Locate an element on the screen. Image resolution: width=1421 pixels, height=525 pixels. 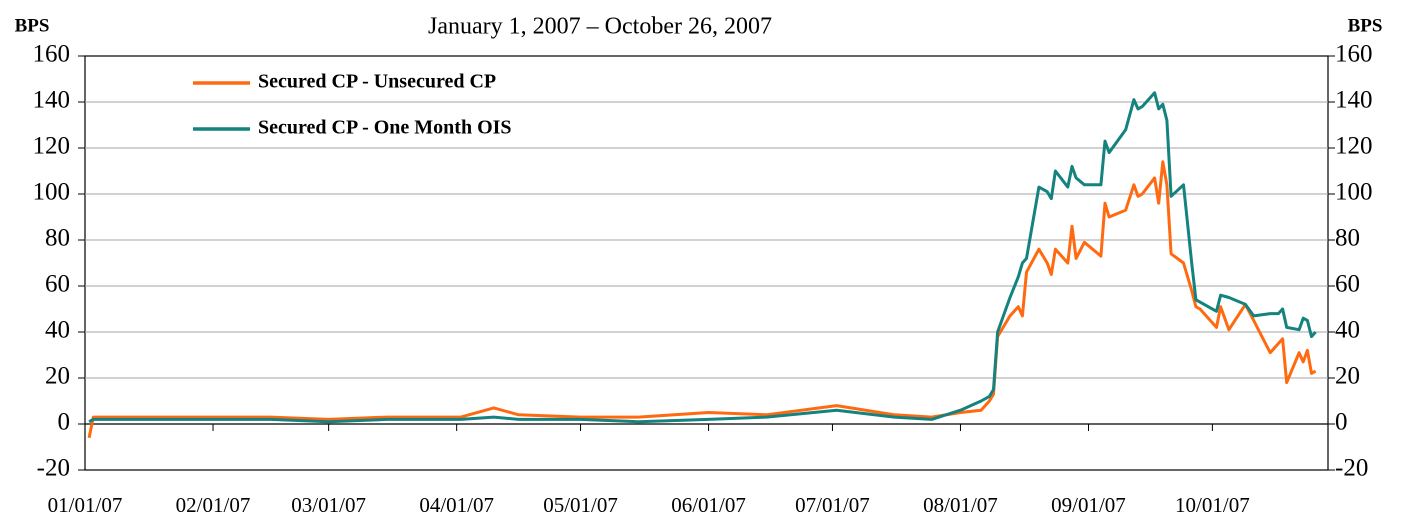
y-tick-label: 40 is located at coordinates (57, 330).